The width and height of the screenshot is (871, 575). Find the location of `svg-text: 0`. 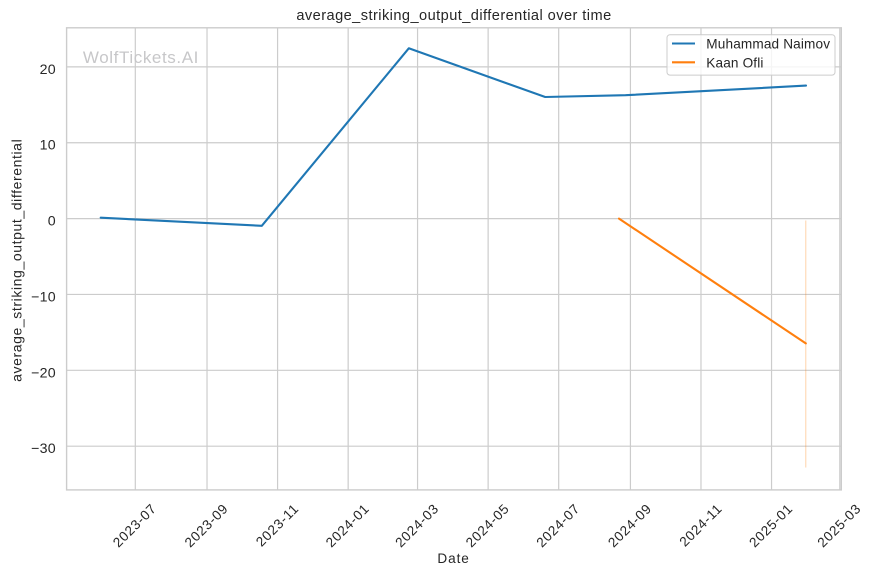

svg-text: 0 is located at coordinates (52, 222).